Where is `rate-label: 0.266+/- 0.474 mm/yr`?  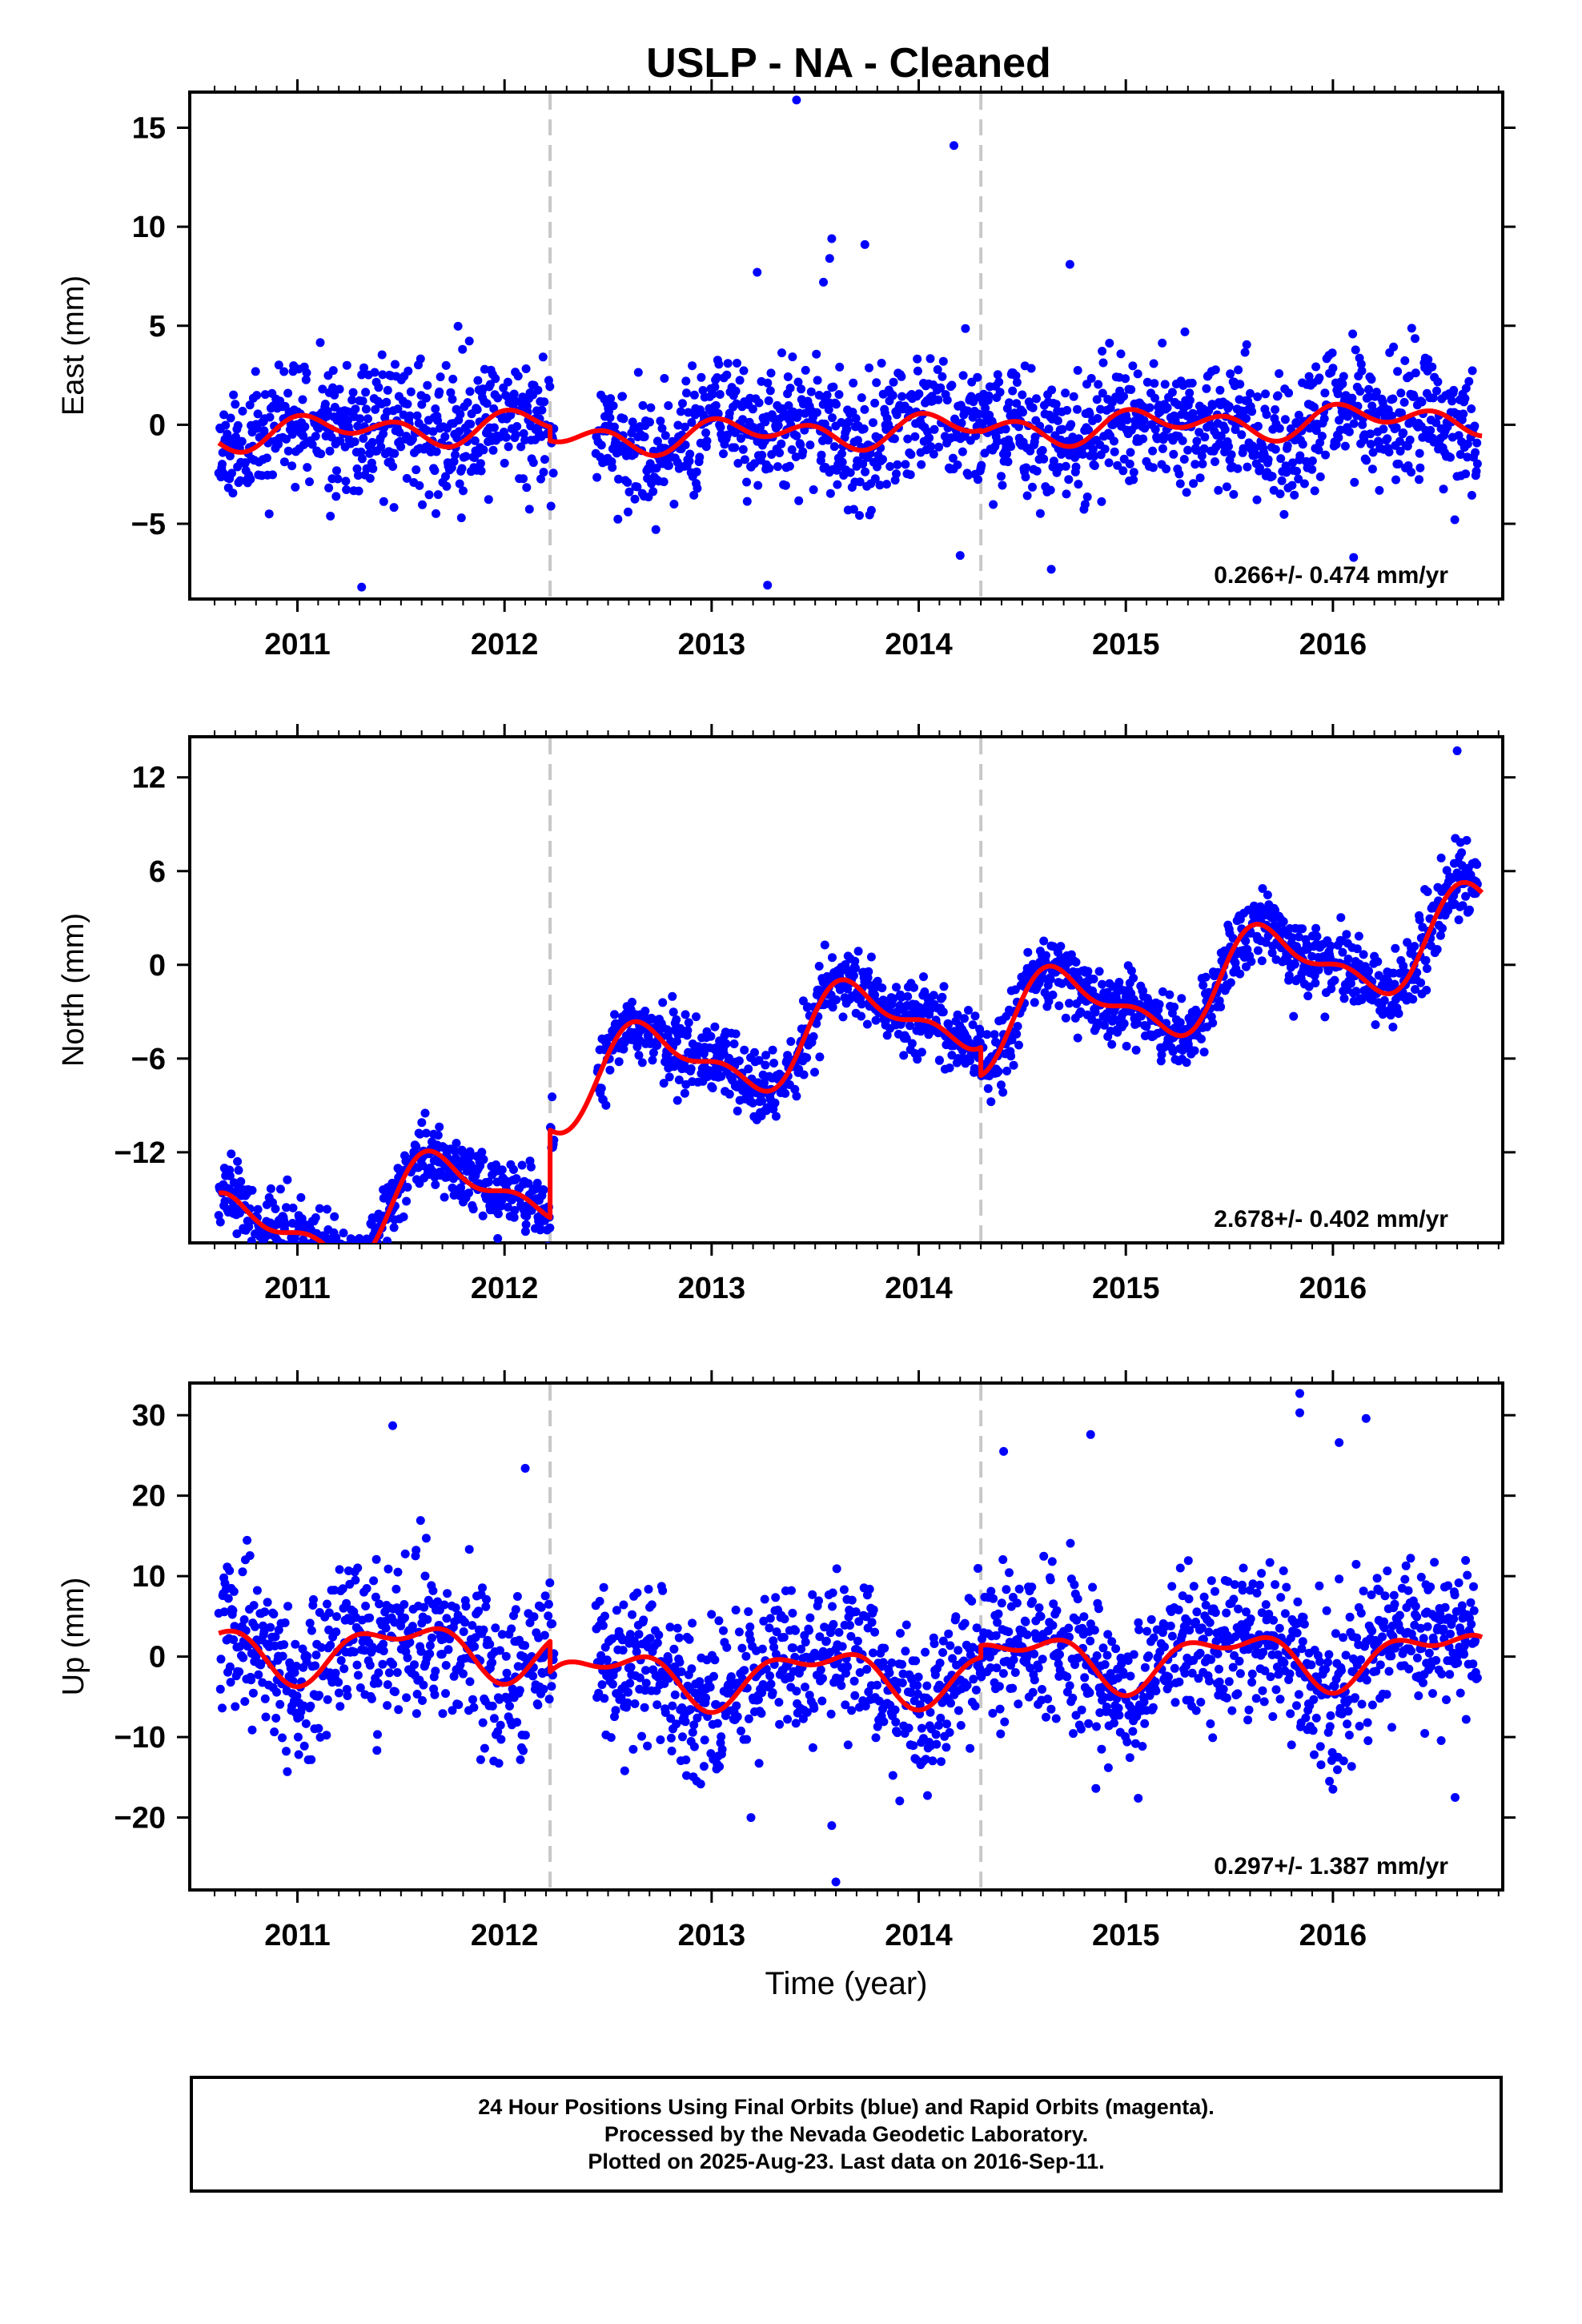
rate-label: 0.266+/- 0.474 mm/yr is located at coordinates (1331, 575).